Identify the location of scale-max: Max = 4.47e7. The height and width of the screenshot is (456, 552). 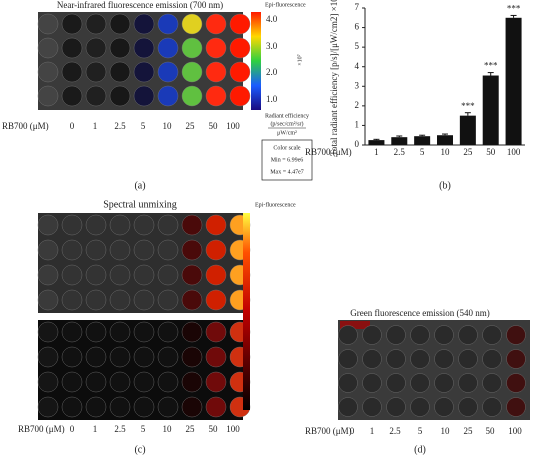
(287, 172).